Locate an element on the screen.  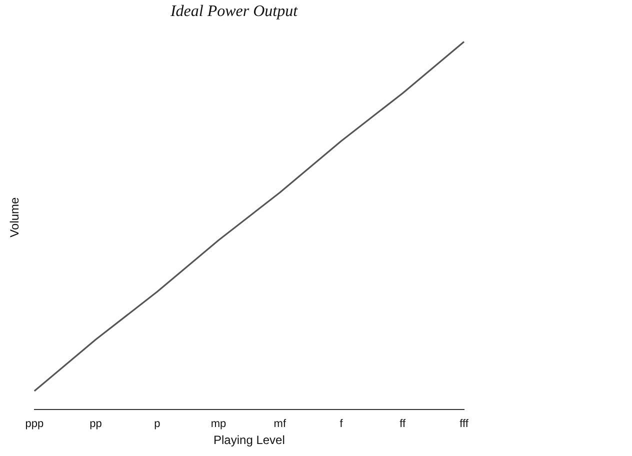
x-tick-label: mf is located at coordinates (280, 424).